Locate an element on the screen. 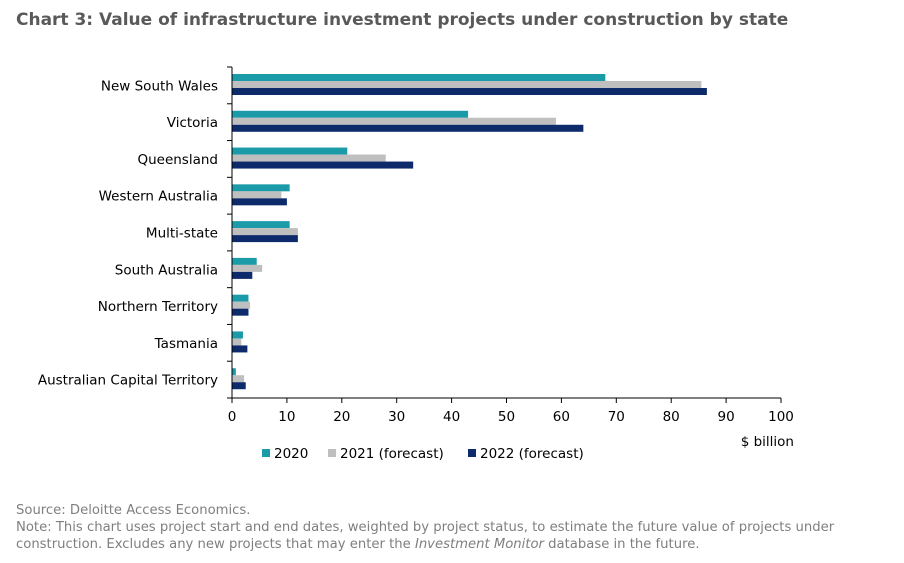  x-tick-label: 0 is located at coordinates (232, 417).